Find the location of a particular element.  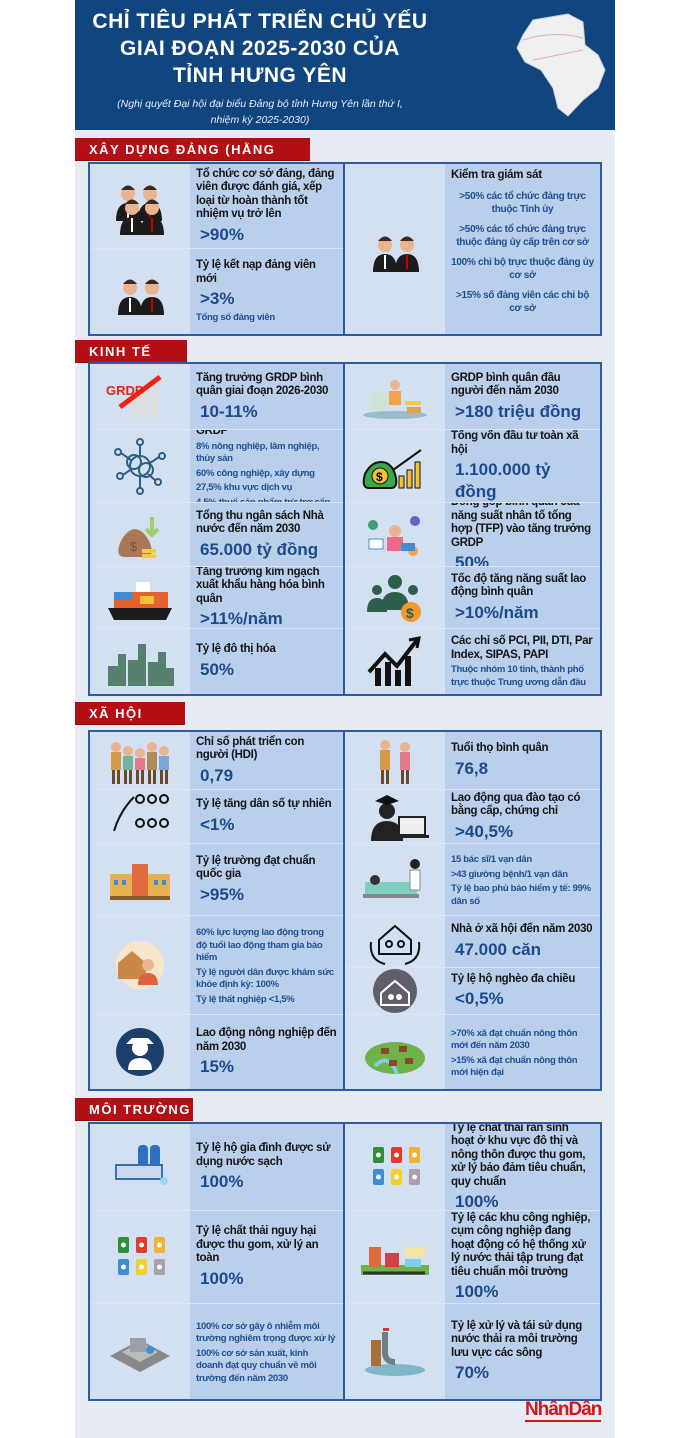

team-dollar-icon: $ is located at coordinates (395, 597).